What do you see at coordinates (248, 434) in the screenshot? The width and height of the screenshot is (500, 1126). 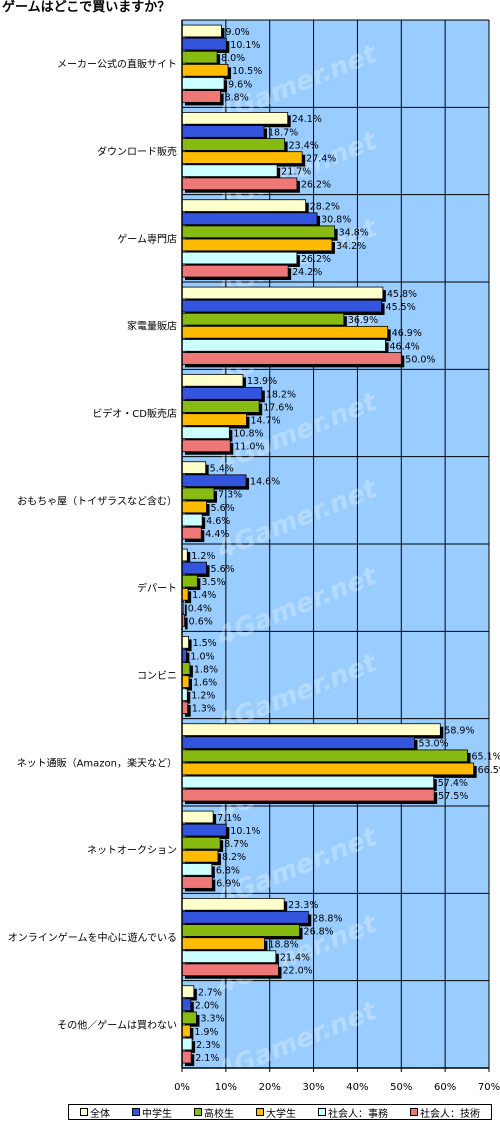 I see `data-label: 10.8%` at bounding box center [248, 434].